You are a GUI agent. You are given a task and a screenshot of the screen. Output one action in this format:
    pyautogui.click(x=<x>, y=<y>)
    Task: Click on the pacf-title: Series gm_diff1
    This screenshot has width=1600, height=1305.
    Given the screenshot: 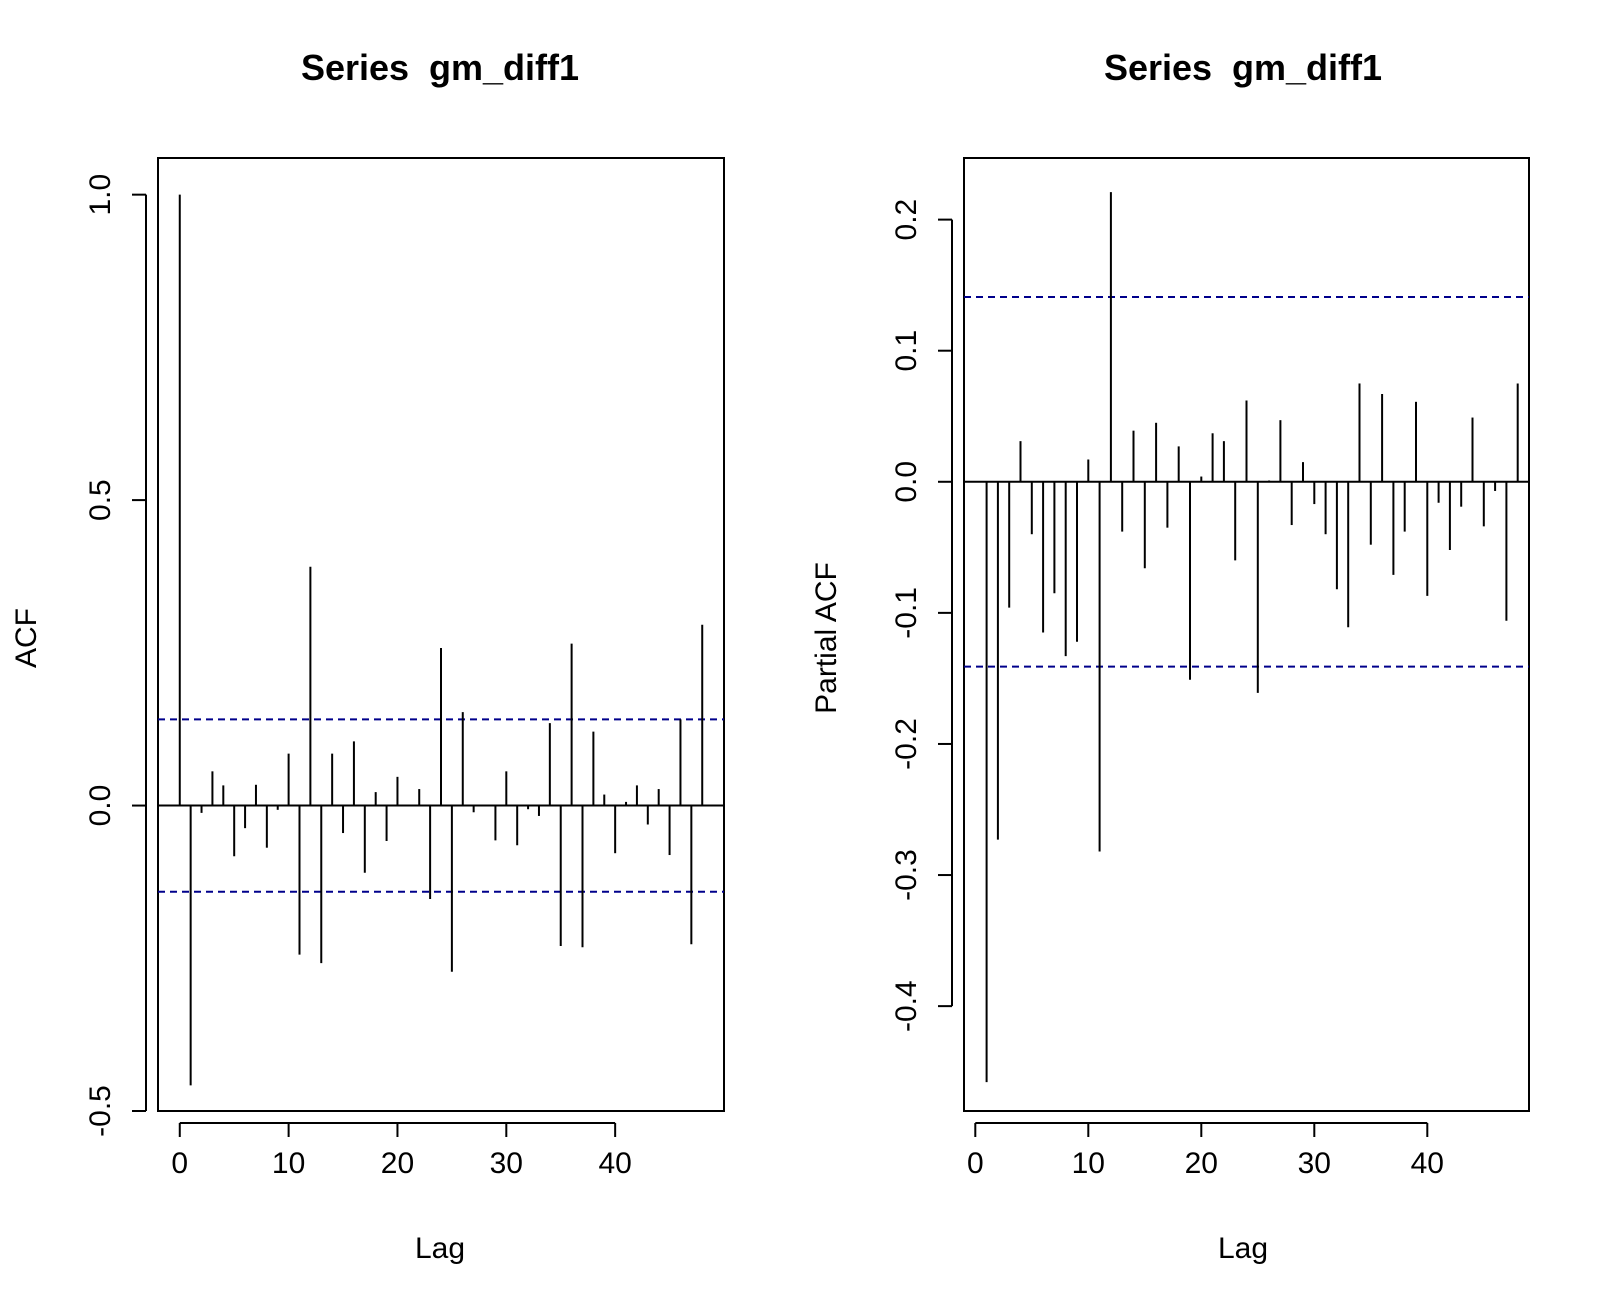 What is the action you would take?
    pyautogui.click(x=1243, y=67)
    